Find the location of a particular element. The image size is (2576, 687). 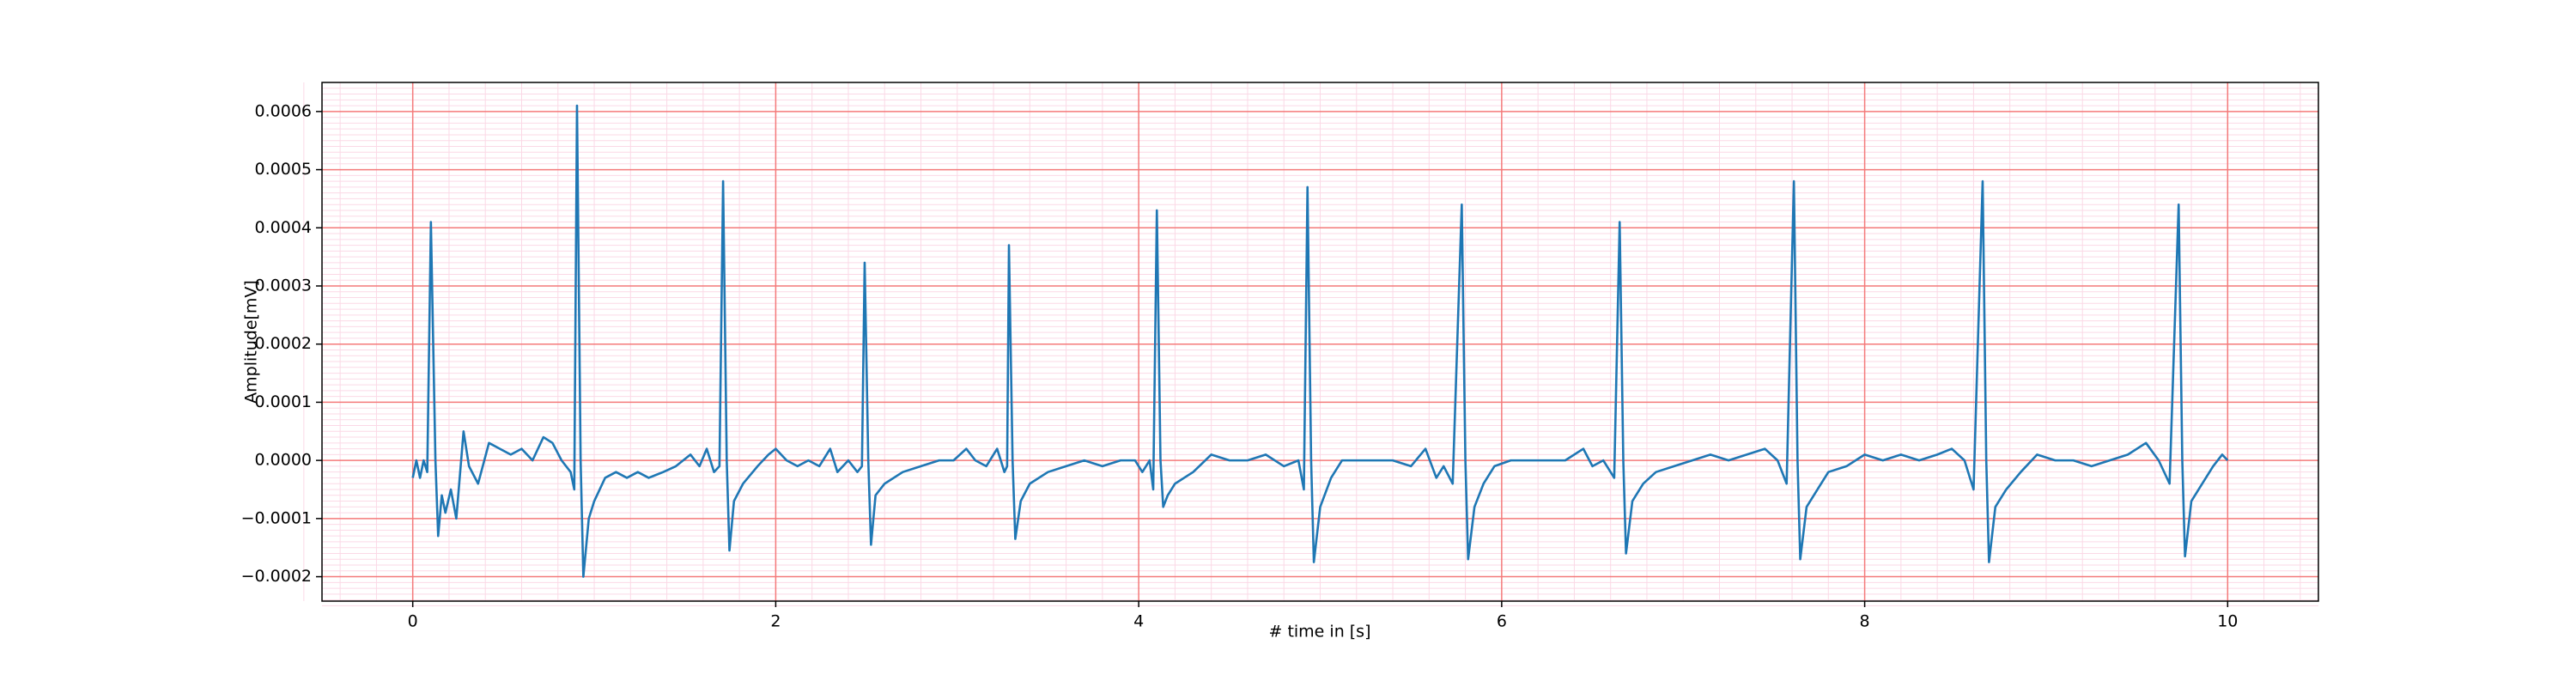

y-tick-label: −0.0001 is located at coordinates (276, 517).